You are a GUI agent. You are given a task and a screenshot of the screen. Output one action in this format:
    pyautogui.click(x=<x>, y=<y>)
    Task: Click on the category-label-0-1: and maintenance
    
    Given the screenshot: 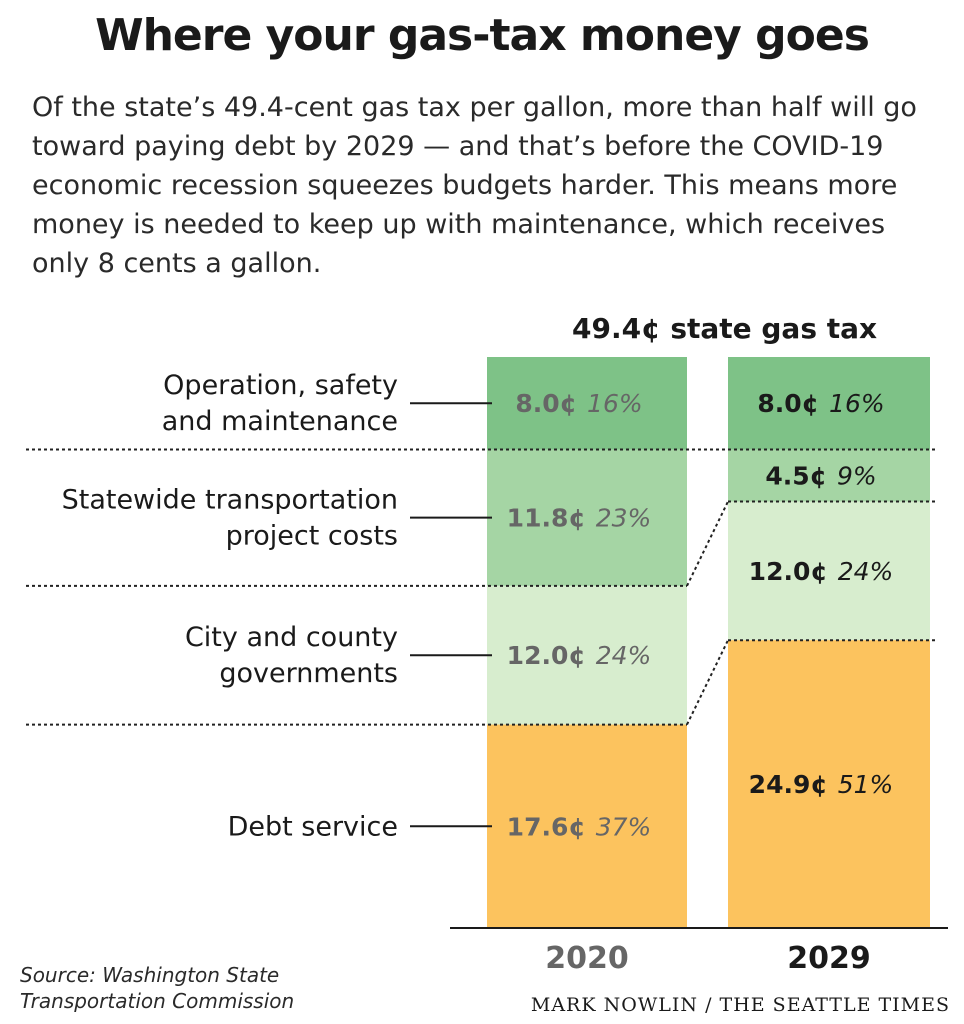 What is the action you would take?
    pyautogui.click(x=280, y=421)
    